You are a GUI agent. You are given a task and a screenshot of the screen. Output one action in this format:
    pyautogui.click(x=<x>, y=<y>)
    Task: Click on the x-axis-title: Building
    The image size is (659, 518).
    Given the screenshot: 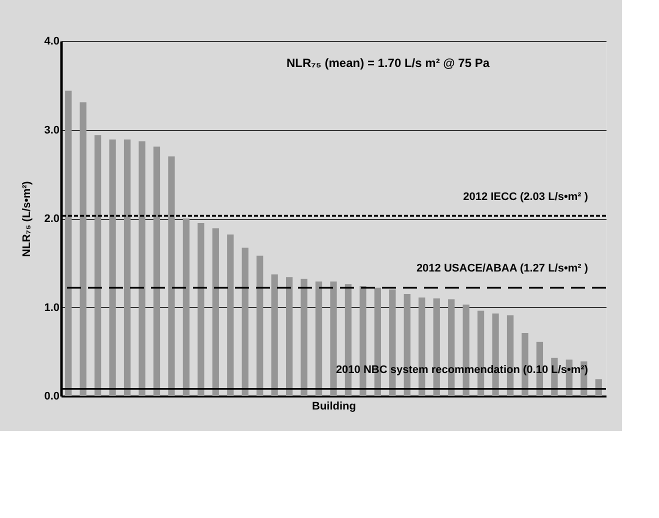 What is the action you would take?
    pyautogui.click(x=334, y=406)
    